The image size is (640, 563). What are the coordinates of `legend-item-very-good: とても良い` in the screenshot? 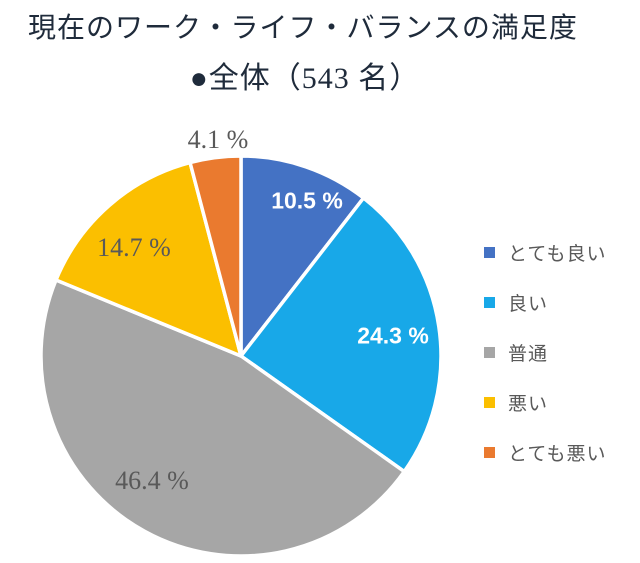 It's located at (559, 252).